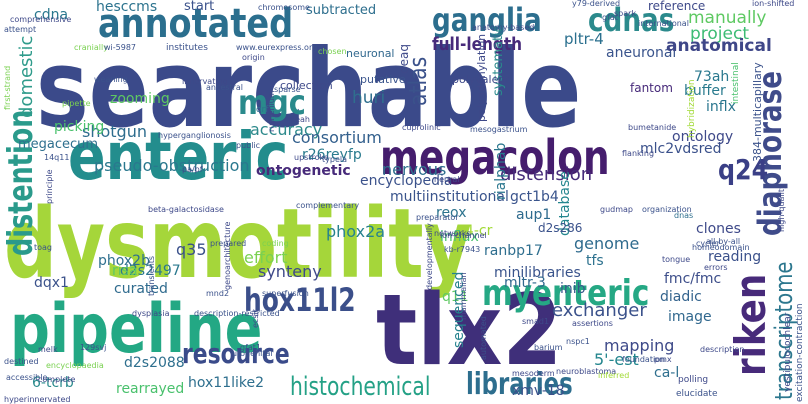  Describe the element at coordinates (311, 157) in the screenshot. I see `word-upstroke: upstroke` at that location.